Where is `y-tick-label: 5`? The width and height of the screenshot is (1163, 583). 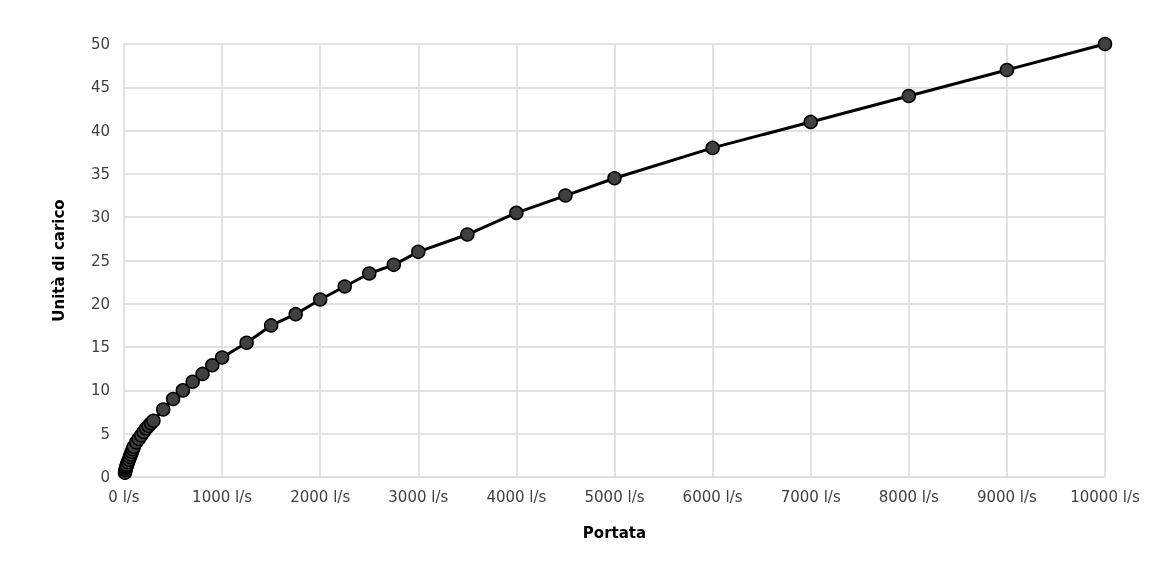 y-tick-label: 5 is located at coordinates (105, 433).